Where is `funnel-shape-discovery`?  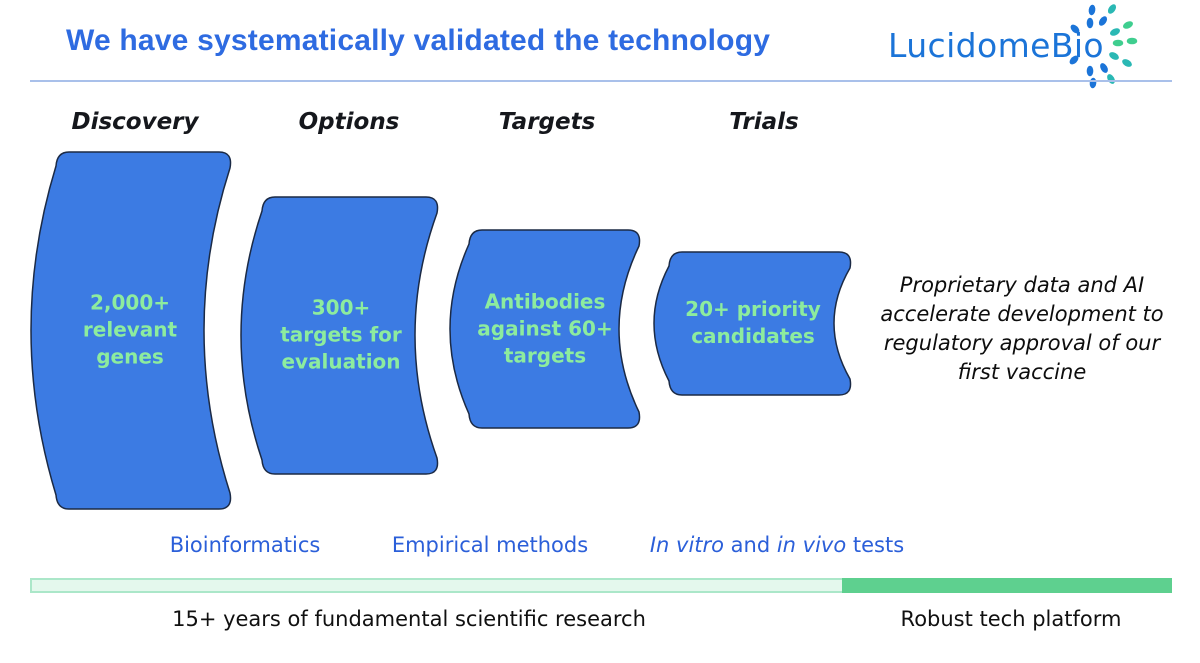 funnel-shape-discovery is located at coordinates (131, 330).